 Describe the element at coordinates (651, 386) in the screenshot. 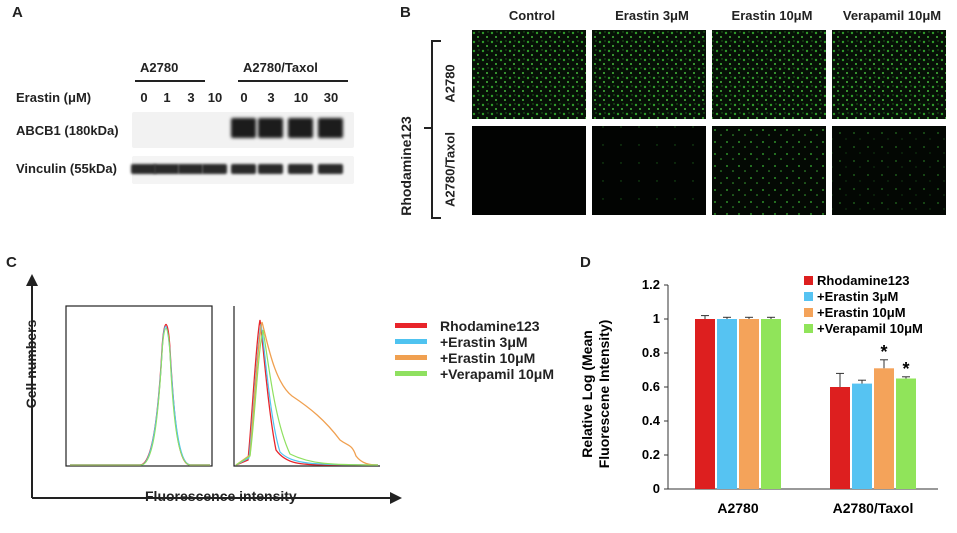

I see `y-tick-label: 0.6` at that location.